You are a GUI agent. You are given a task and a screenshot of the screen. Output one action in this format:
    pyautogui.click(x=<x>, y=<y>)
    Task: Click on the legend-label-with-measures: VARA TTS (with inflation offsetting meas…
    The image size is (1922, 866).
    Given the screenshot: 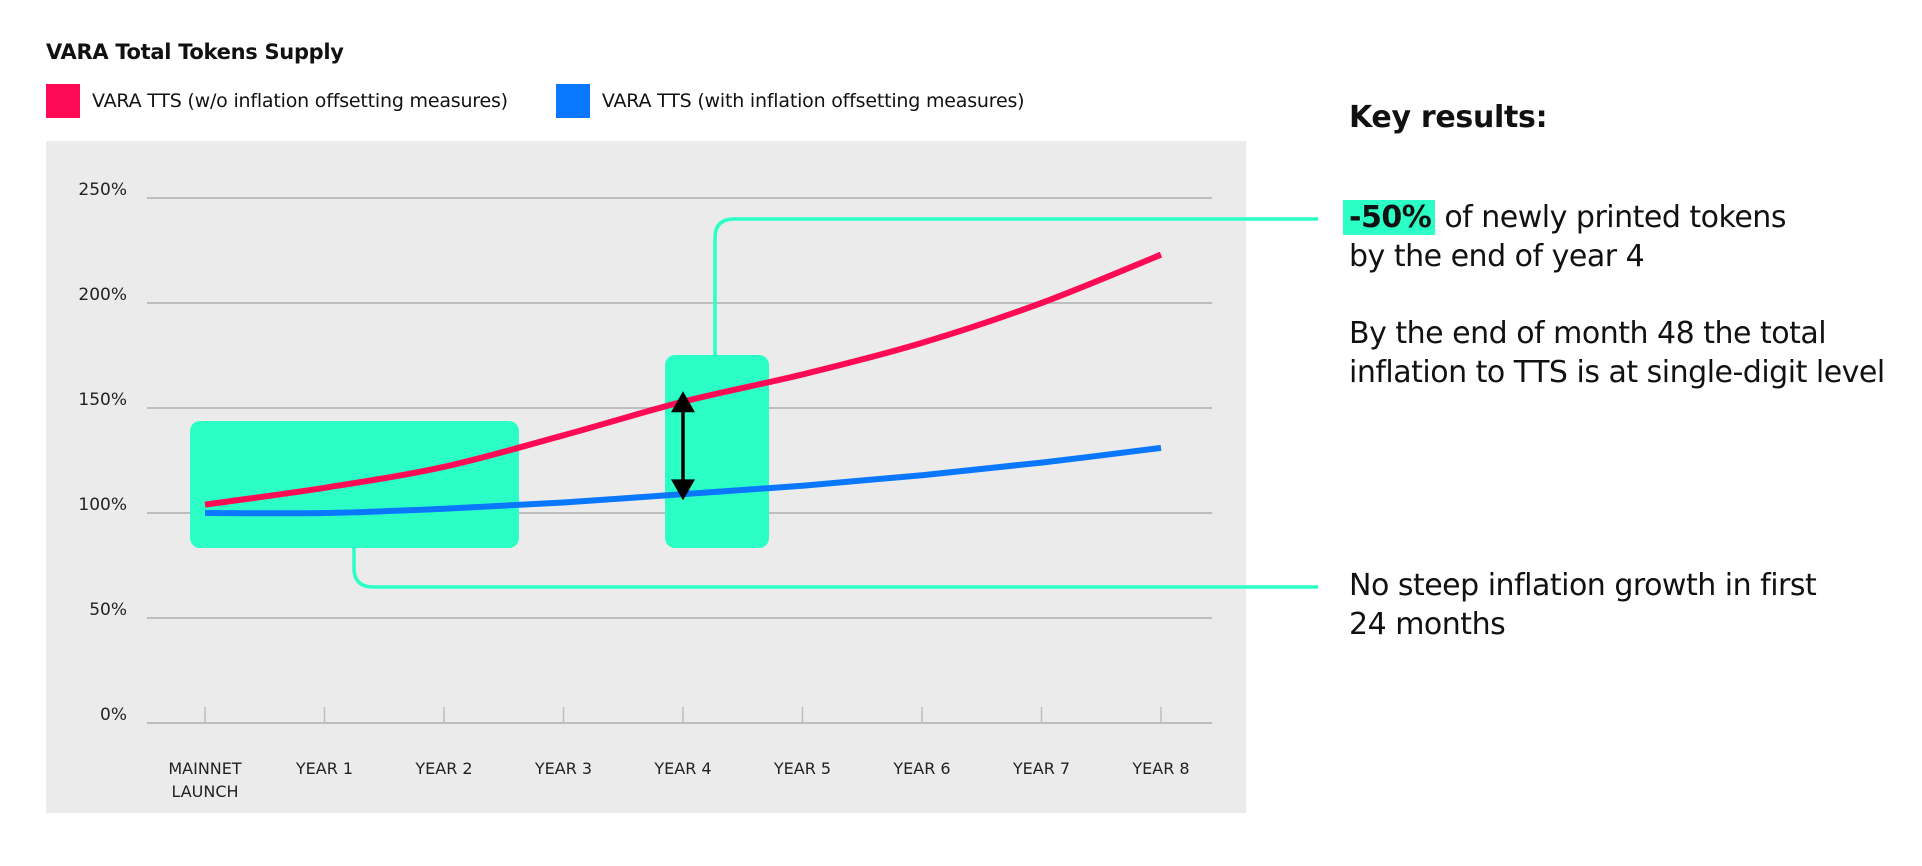 What is the action you would take?
    pyautogui.click(x=813, y=101)
    